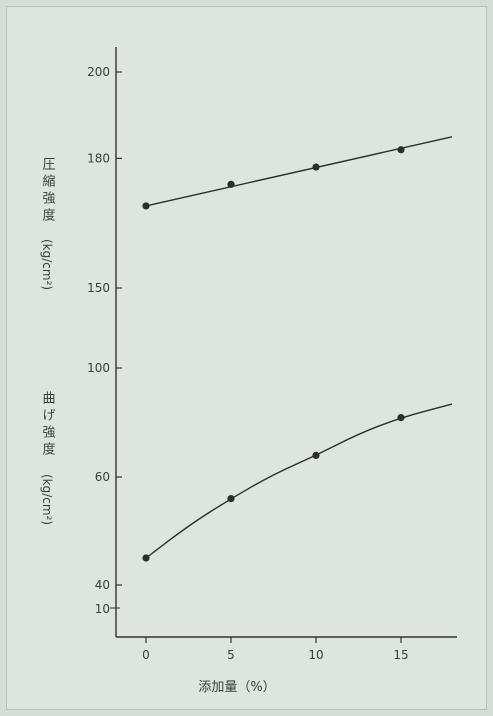 The width and height of the screenshot is (493, 716). Describe the element at coordinates (98, 158) in the screenshot. I see `y-tick-label: 180` at that location.